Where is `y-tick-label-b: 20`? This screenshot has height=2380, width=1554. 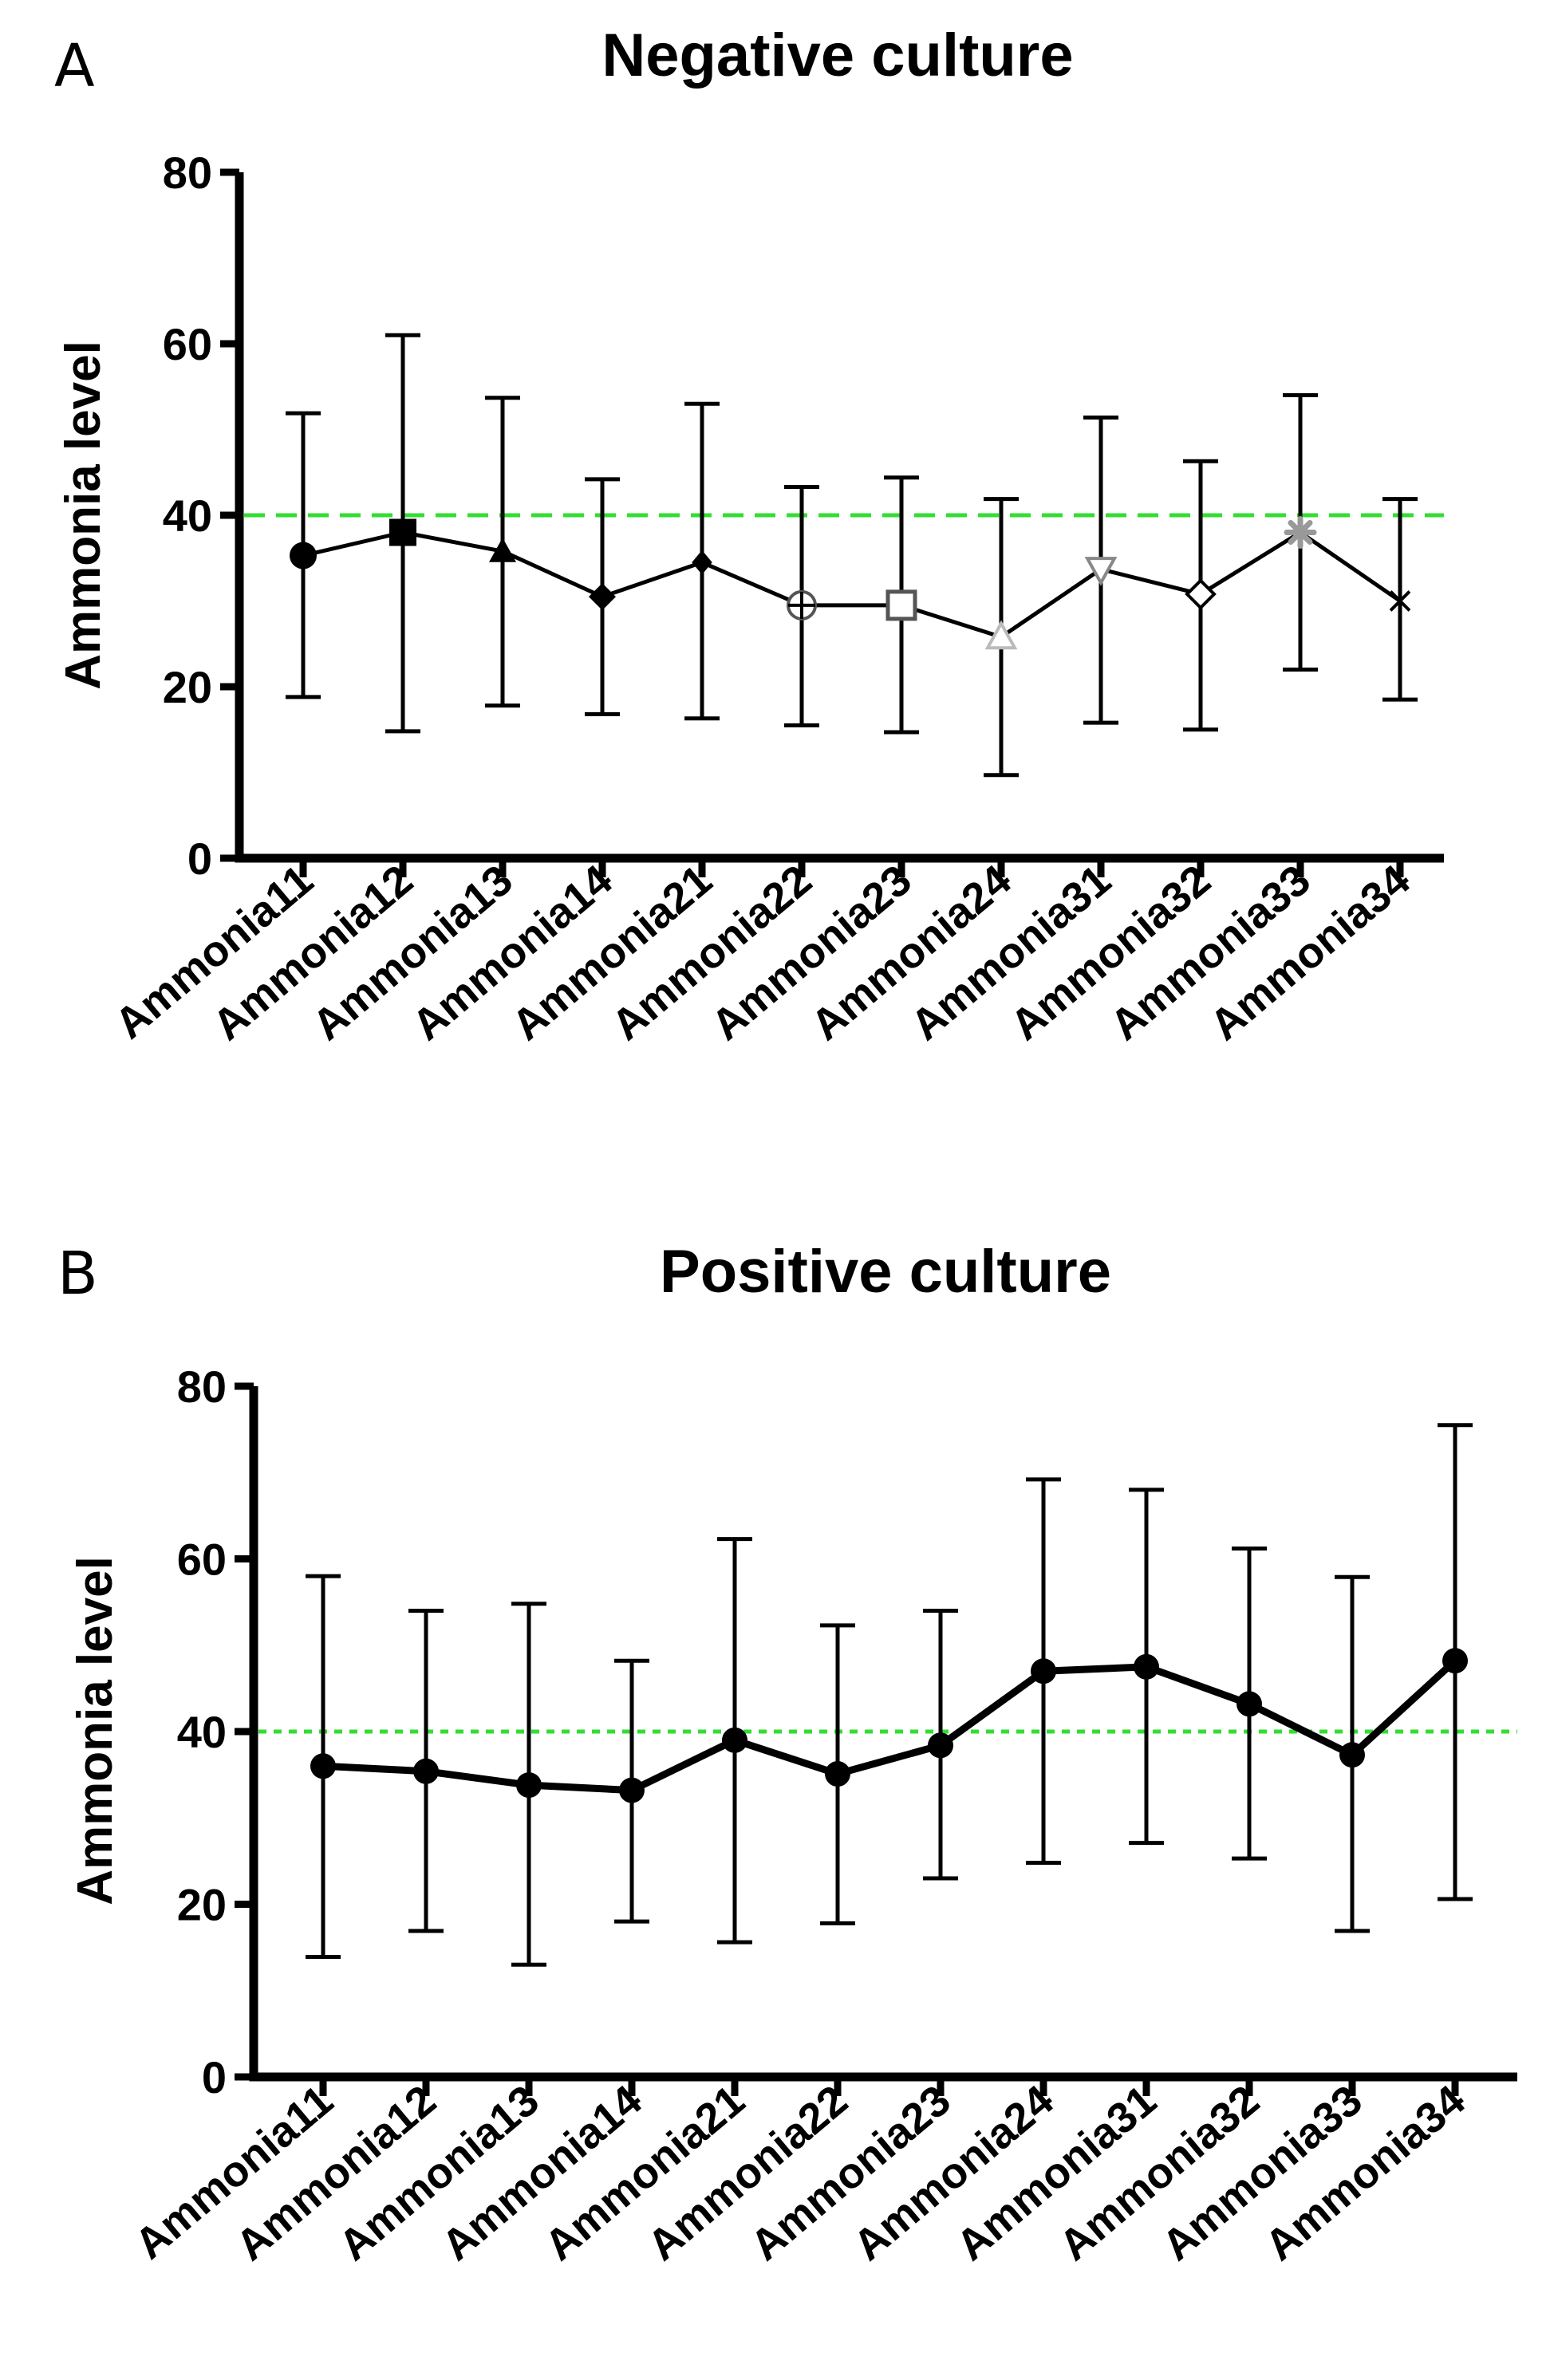
y-tick-label-b: 20 is located at coordinates (202, 1905).